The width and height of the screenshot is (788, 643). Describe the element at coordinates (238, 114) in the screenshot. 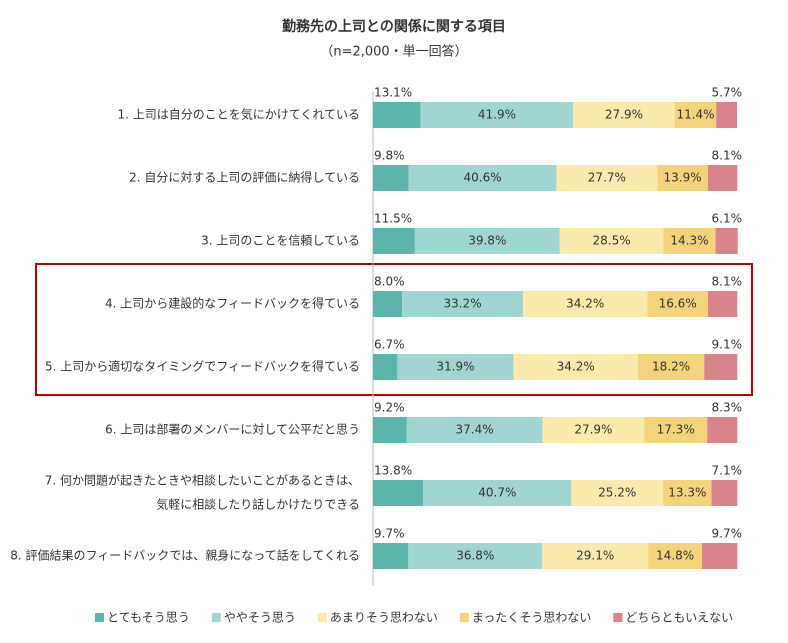

I see `category-label: 1. 上司は自分のことを気にかけてくれている` at that location.